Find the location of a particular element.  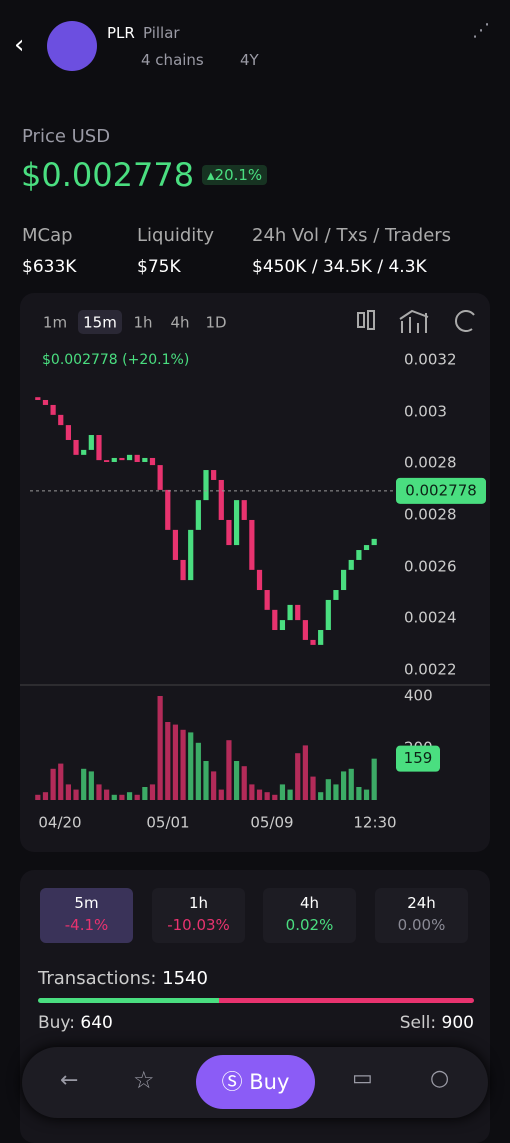

buy-button: Ⓢ Buy is located at coordinates (255, 1082).